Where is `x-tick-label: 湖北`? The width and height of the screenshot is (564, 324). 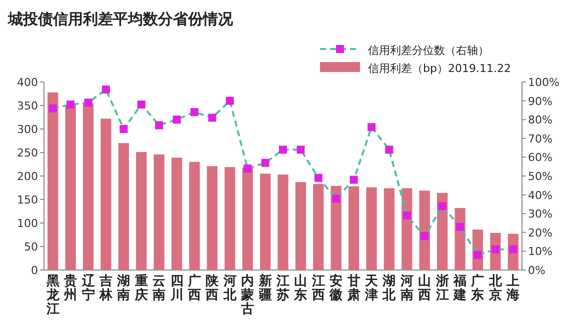 x-tick-label: 湖北 is located at coordinates (389, 288).